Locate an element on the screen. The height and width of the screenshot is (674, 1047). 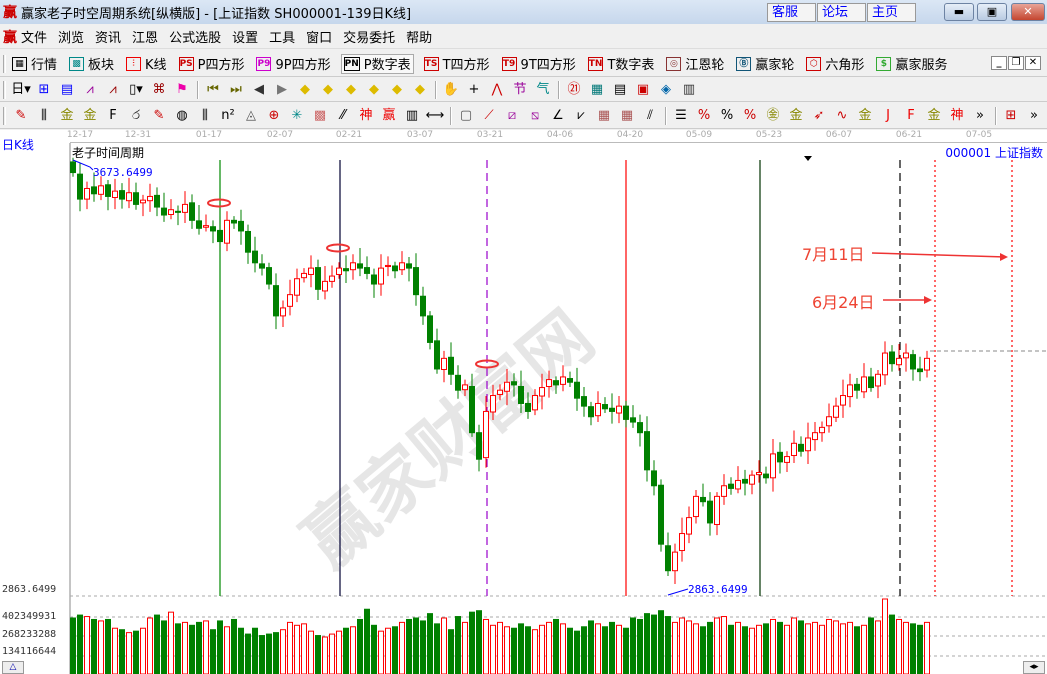
scroll-right-button: ◂▸ is located at coordinates (1034, 667).